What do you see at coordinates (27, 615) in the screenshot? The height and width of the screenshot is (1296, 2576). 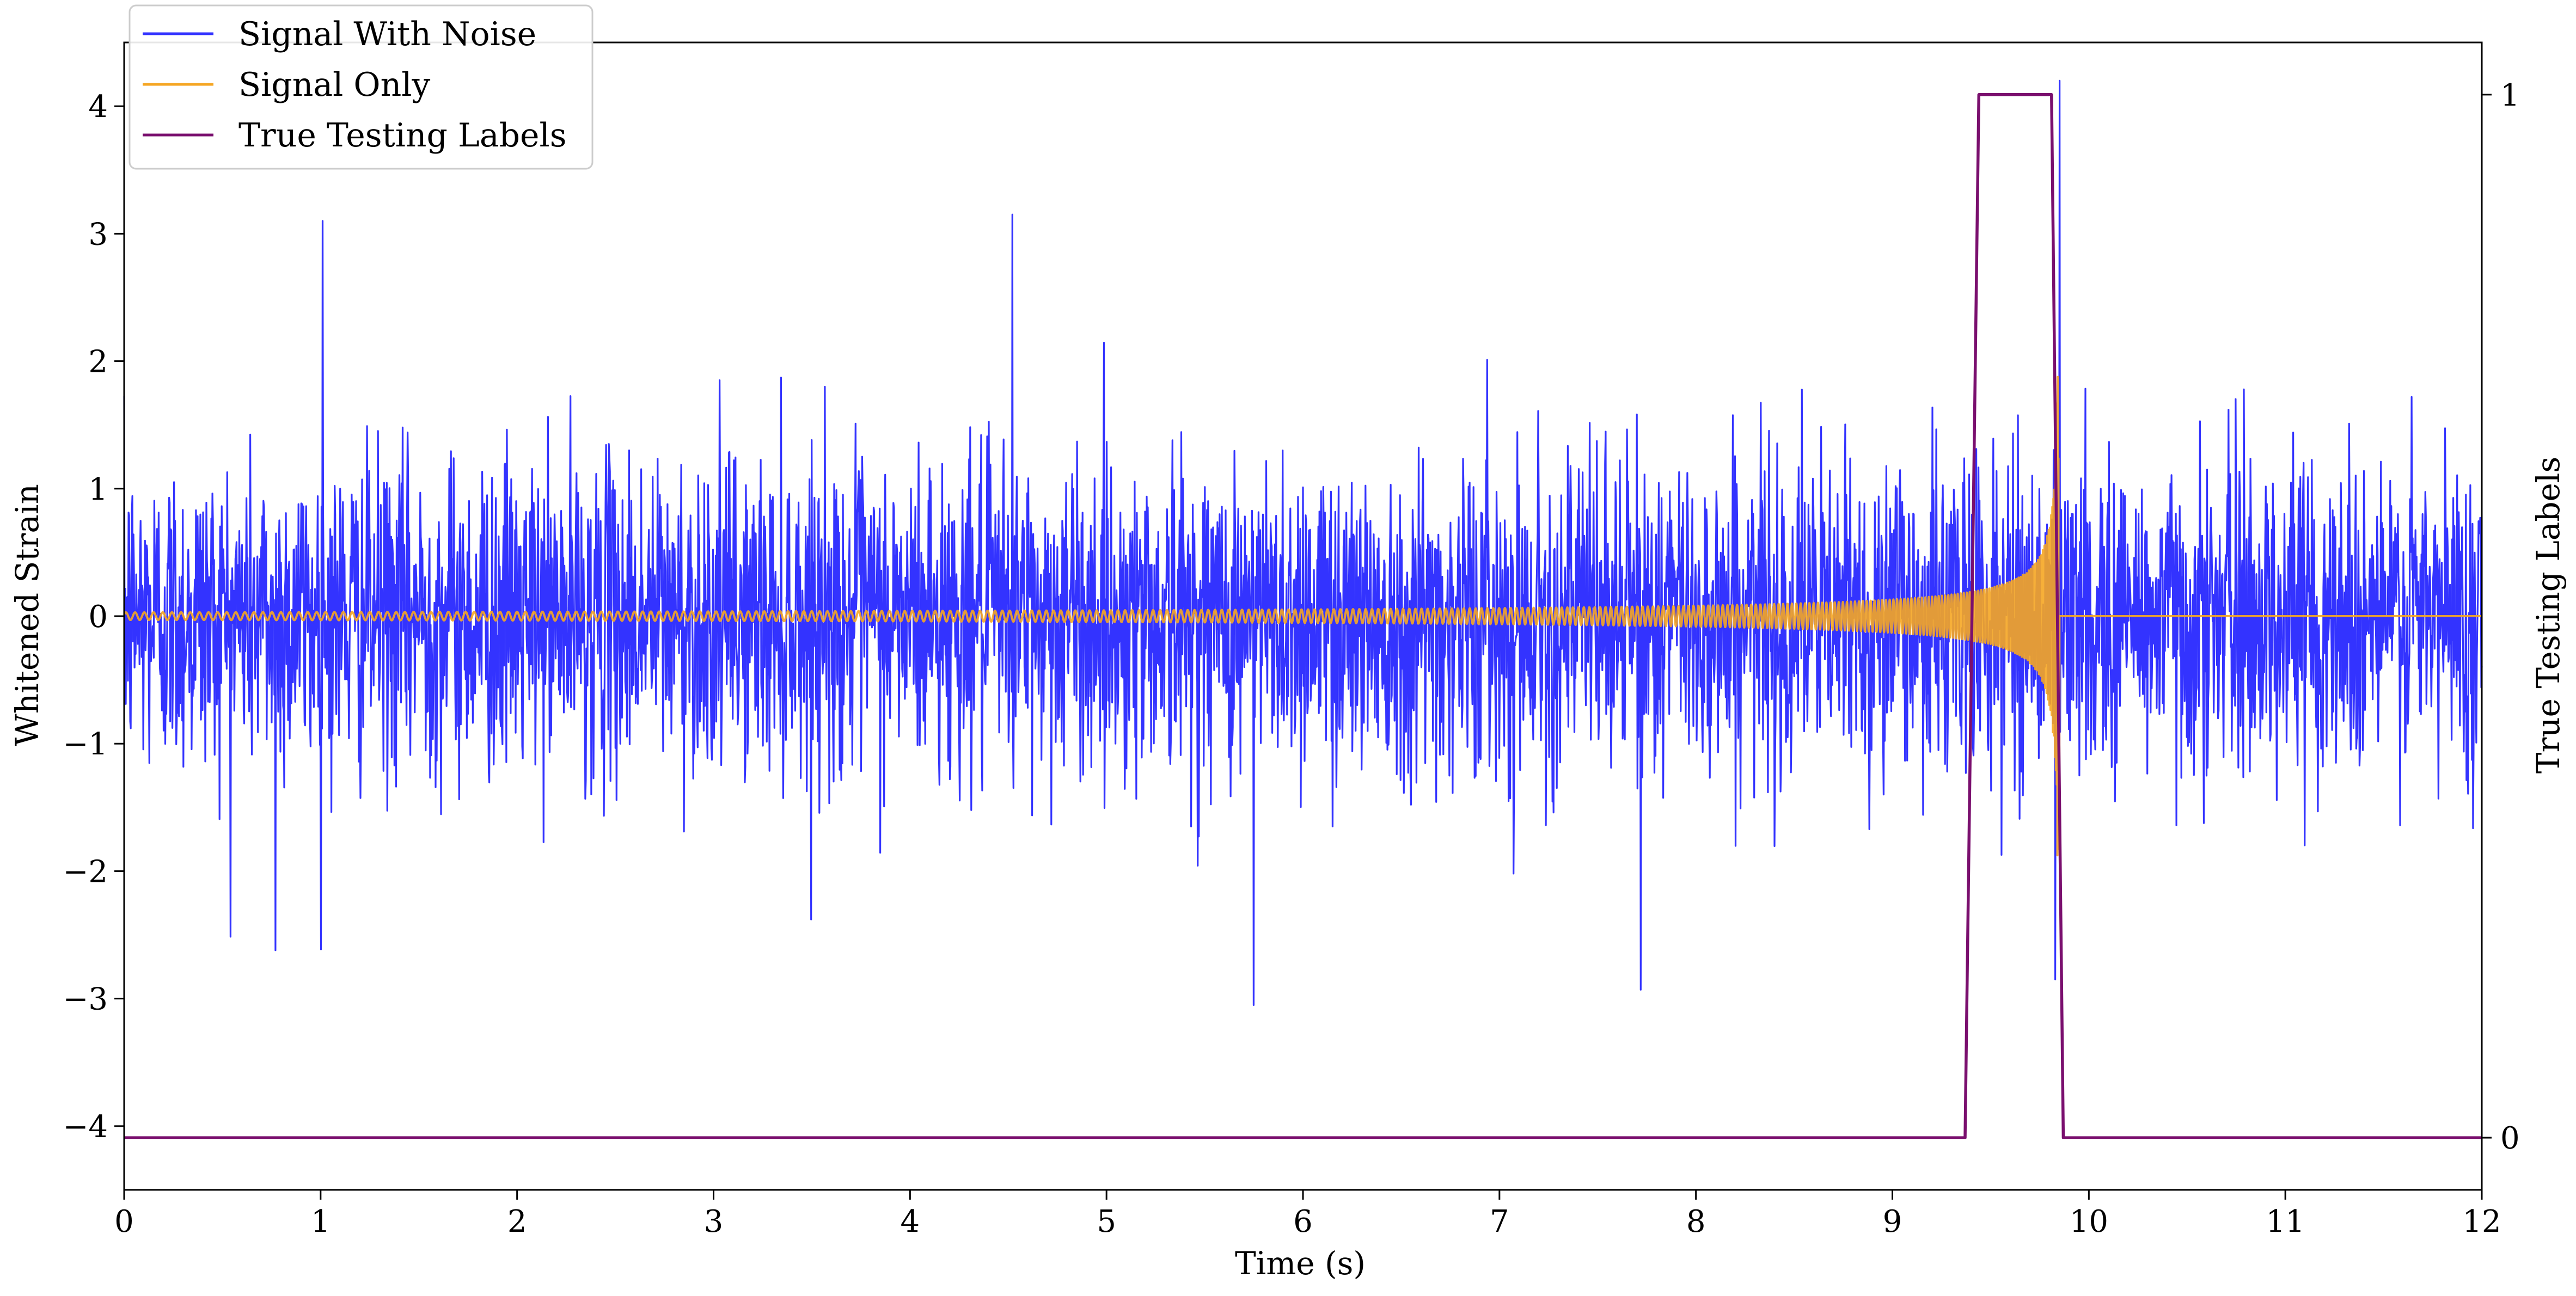 I see `y-axis-title: Whitened Strain` at bounding box center [27, 615].